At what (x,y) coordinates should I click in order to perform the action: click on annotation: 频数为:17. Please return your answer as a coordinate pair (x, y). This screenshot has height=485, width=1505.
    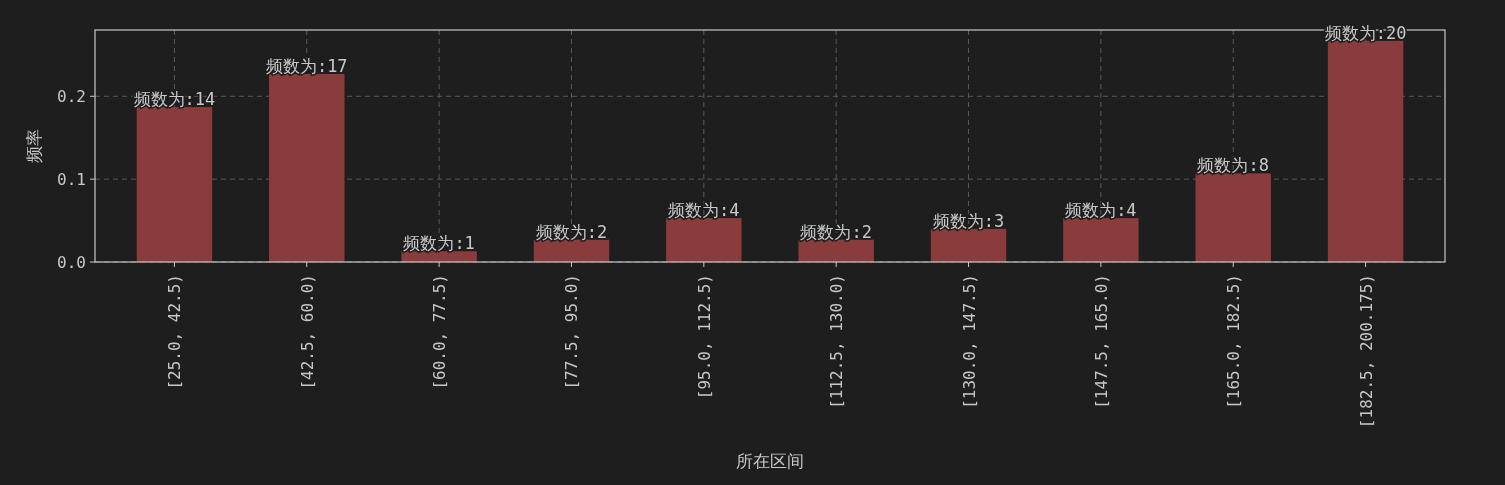
    Looking at the image, I should click on (306, 65).